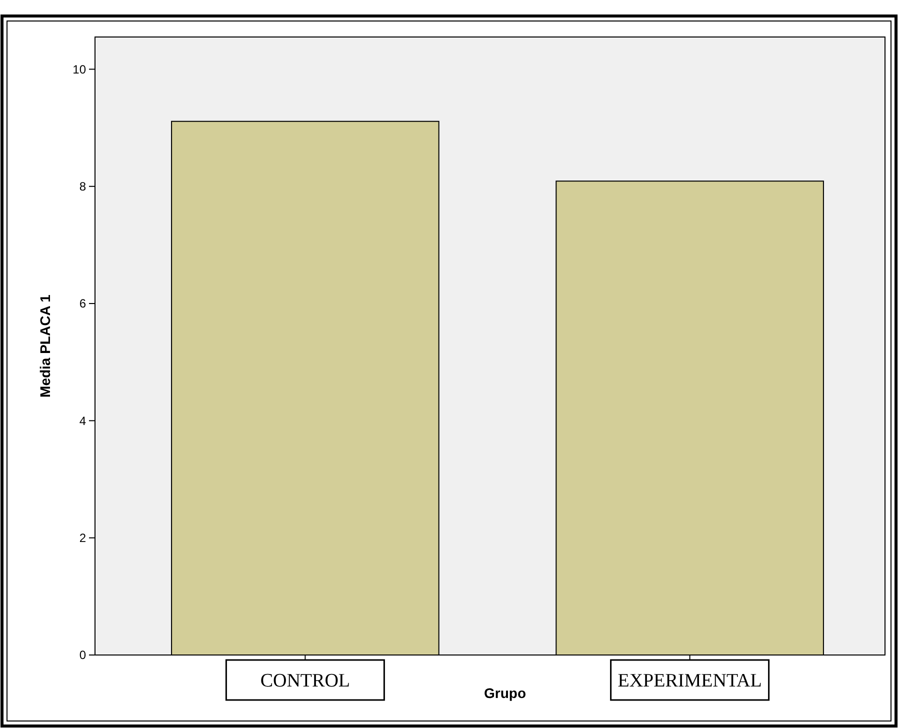  What do you see at coordinates (82, 187) in the screenshot?
I see `y-tick-label: 8` at bounding box center [82, 187].